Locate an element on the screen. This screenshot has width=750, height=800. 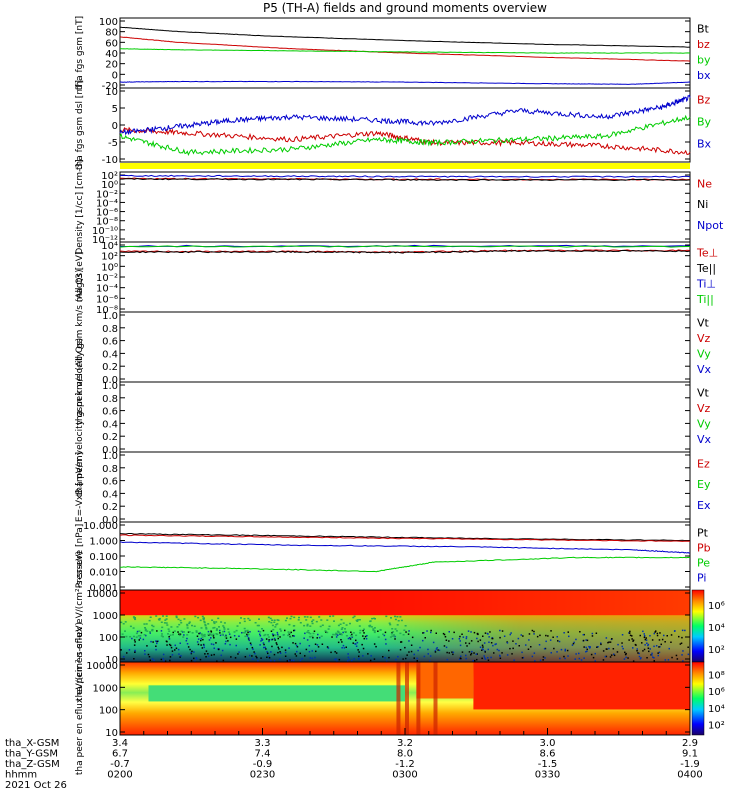
y-tick-label: 0.8 is located at coordinates (110, 399).